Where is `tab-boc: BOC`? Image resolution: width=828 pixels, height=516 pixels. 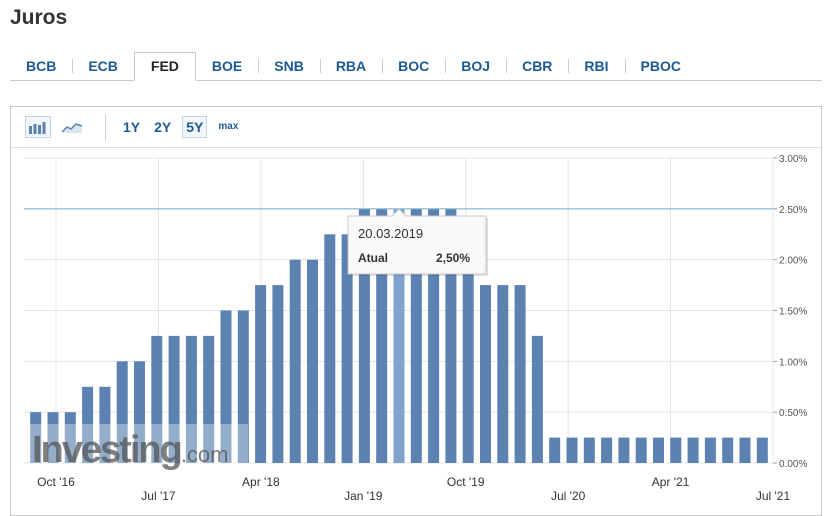 tab-boc: BOC is located at coordinates (413, 66).